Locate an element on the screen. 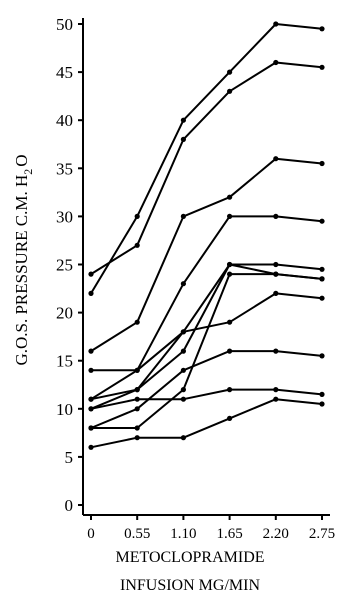  x-tick-label: 2.75 is located at coordinates (322, 534).